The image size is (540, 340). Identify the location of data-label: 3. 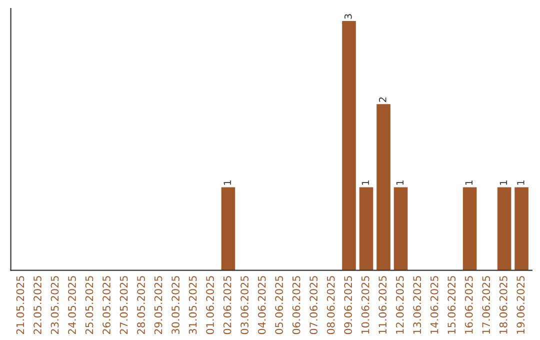
(348, 16).